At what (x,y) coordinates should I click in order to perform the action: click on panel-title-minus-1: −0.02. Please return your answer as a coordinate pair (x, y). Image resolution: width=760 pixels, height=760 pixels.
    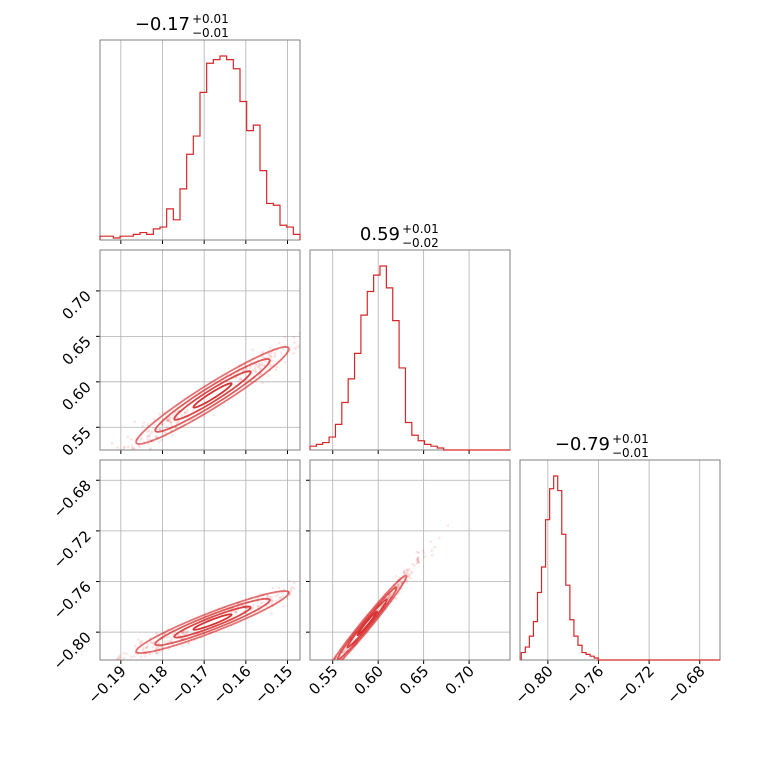
    Looking at the image, I should click on (420, 243).